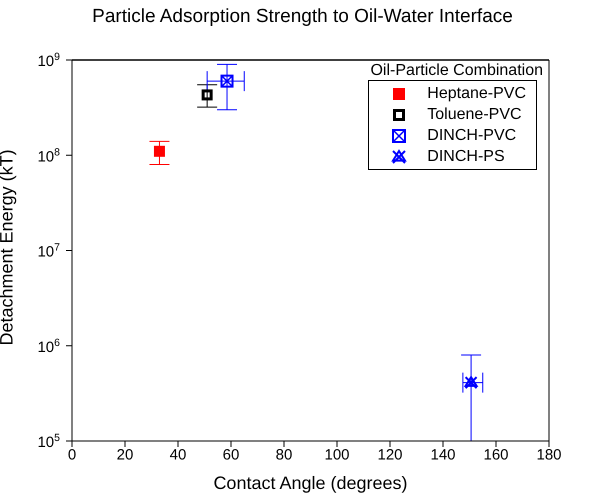  What do you see at coordinates (471, 135) in the screenshot?
I see `legend-label: DINCH-PVC` at bounding box center [471, 135].